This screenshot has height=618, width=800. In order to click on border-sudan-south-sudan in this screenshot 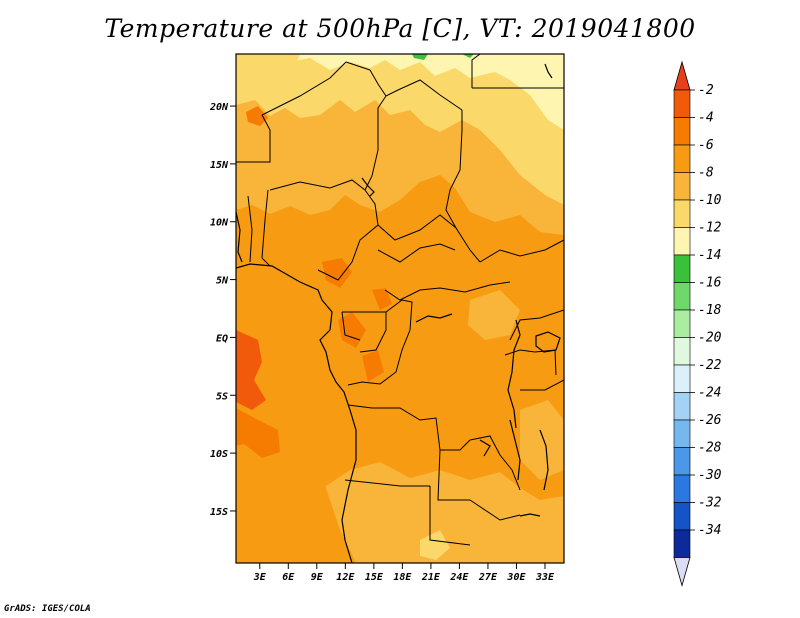, I will do `click(521, 251)`.